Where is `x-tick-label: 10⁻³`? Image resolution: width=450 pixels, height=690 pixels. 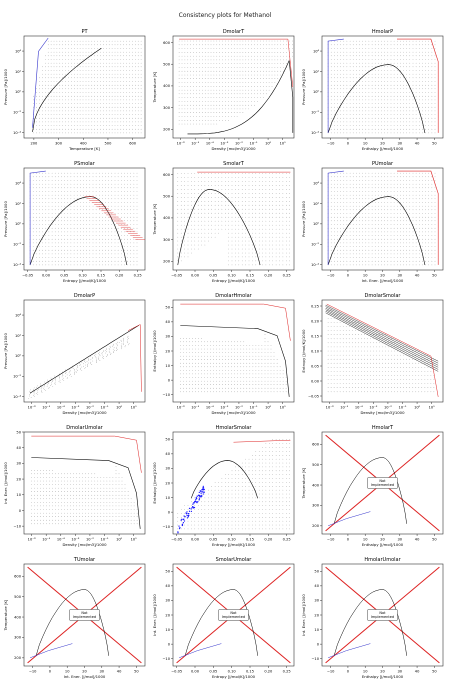 x-tick-label: 10⁻³ is located at coordinates (75, 540).